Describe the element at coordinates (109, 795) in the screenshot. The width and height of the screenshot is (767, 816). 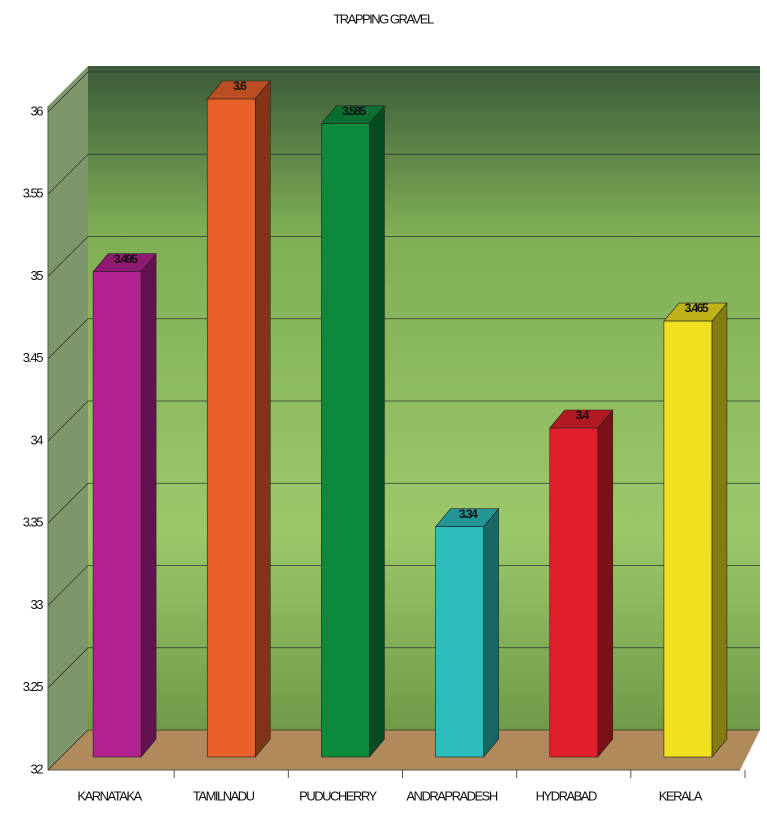
I see `x-tick-label: KARNATAKA` at that location.